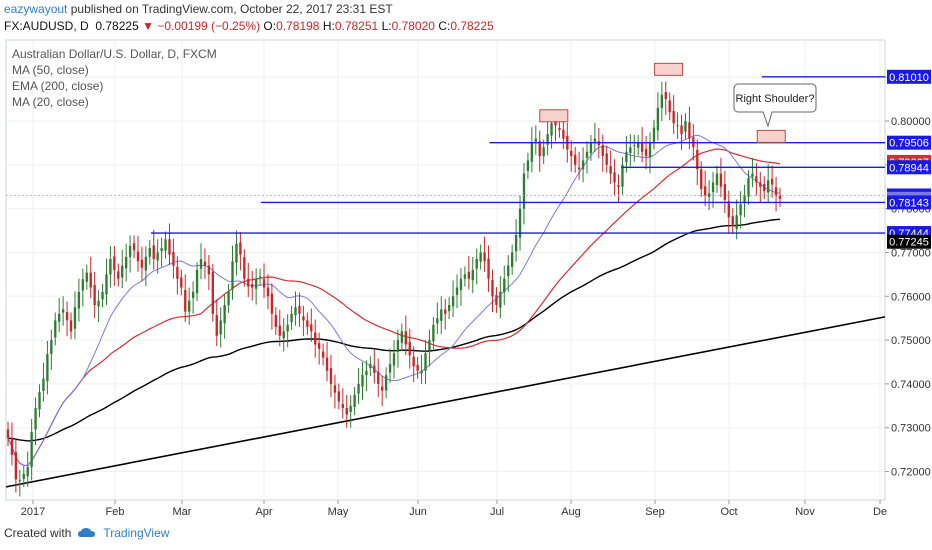 This screenshot has height=550, width=932. I want to click on last-price: 0.78225, so click(117, 26).